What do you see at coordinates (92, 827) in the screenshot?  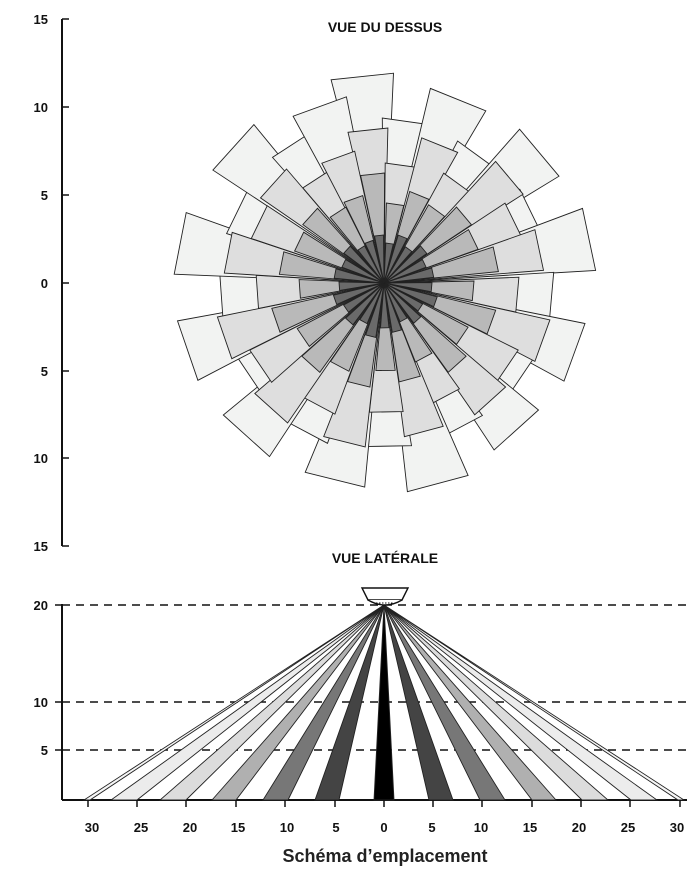 I see `x-tick-label-30a: 30` at bounding box center [92, 827].